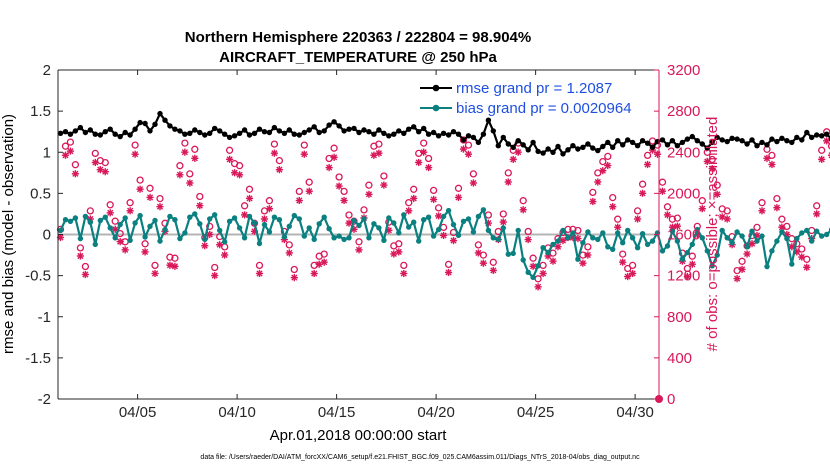 This screenshot has height=470, width=830. I want to click on x-tick-label: 04/15, so click(337, 412).